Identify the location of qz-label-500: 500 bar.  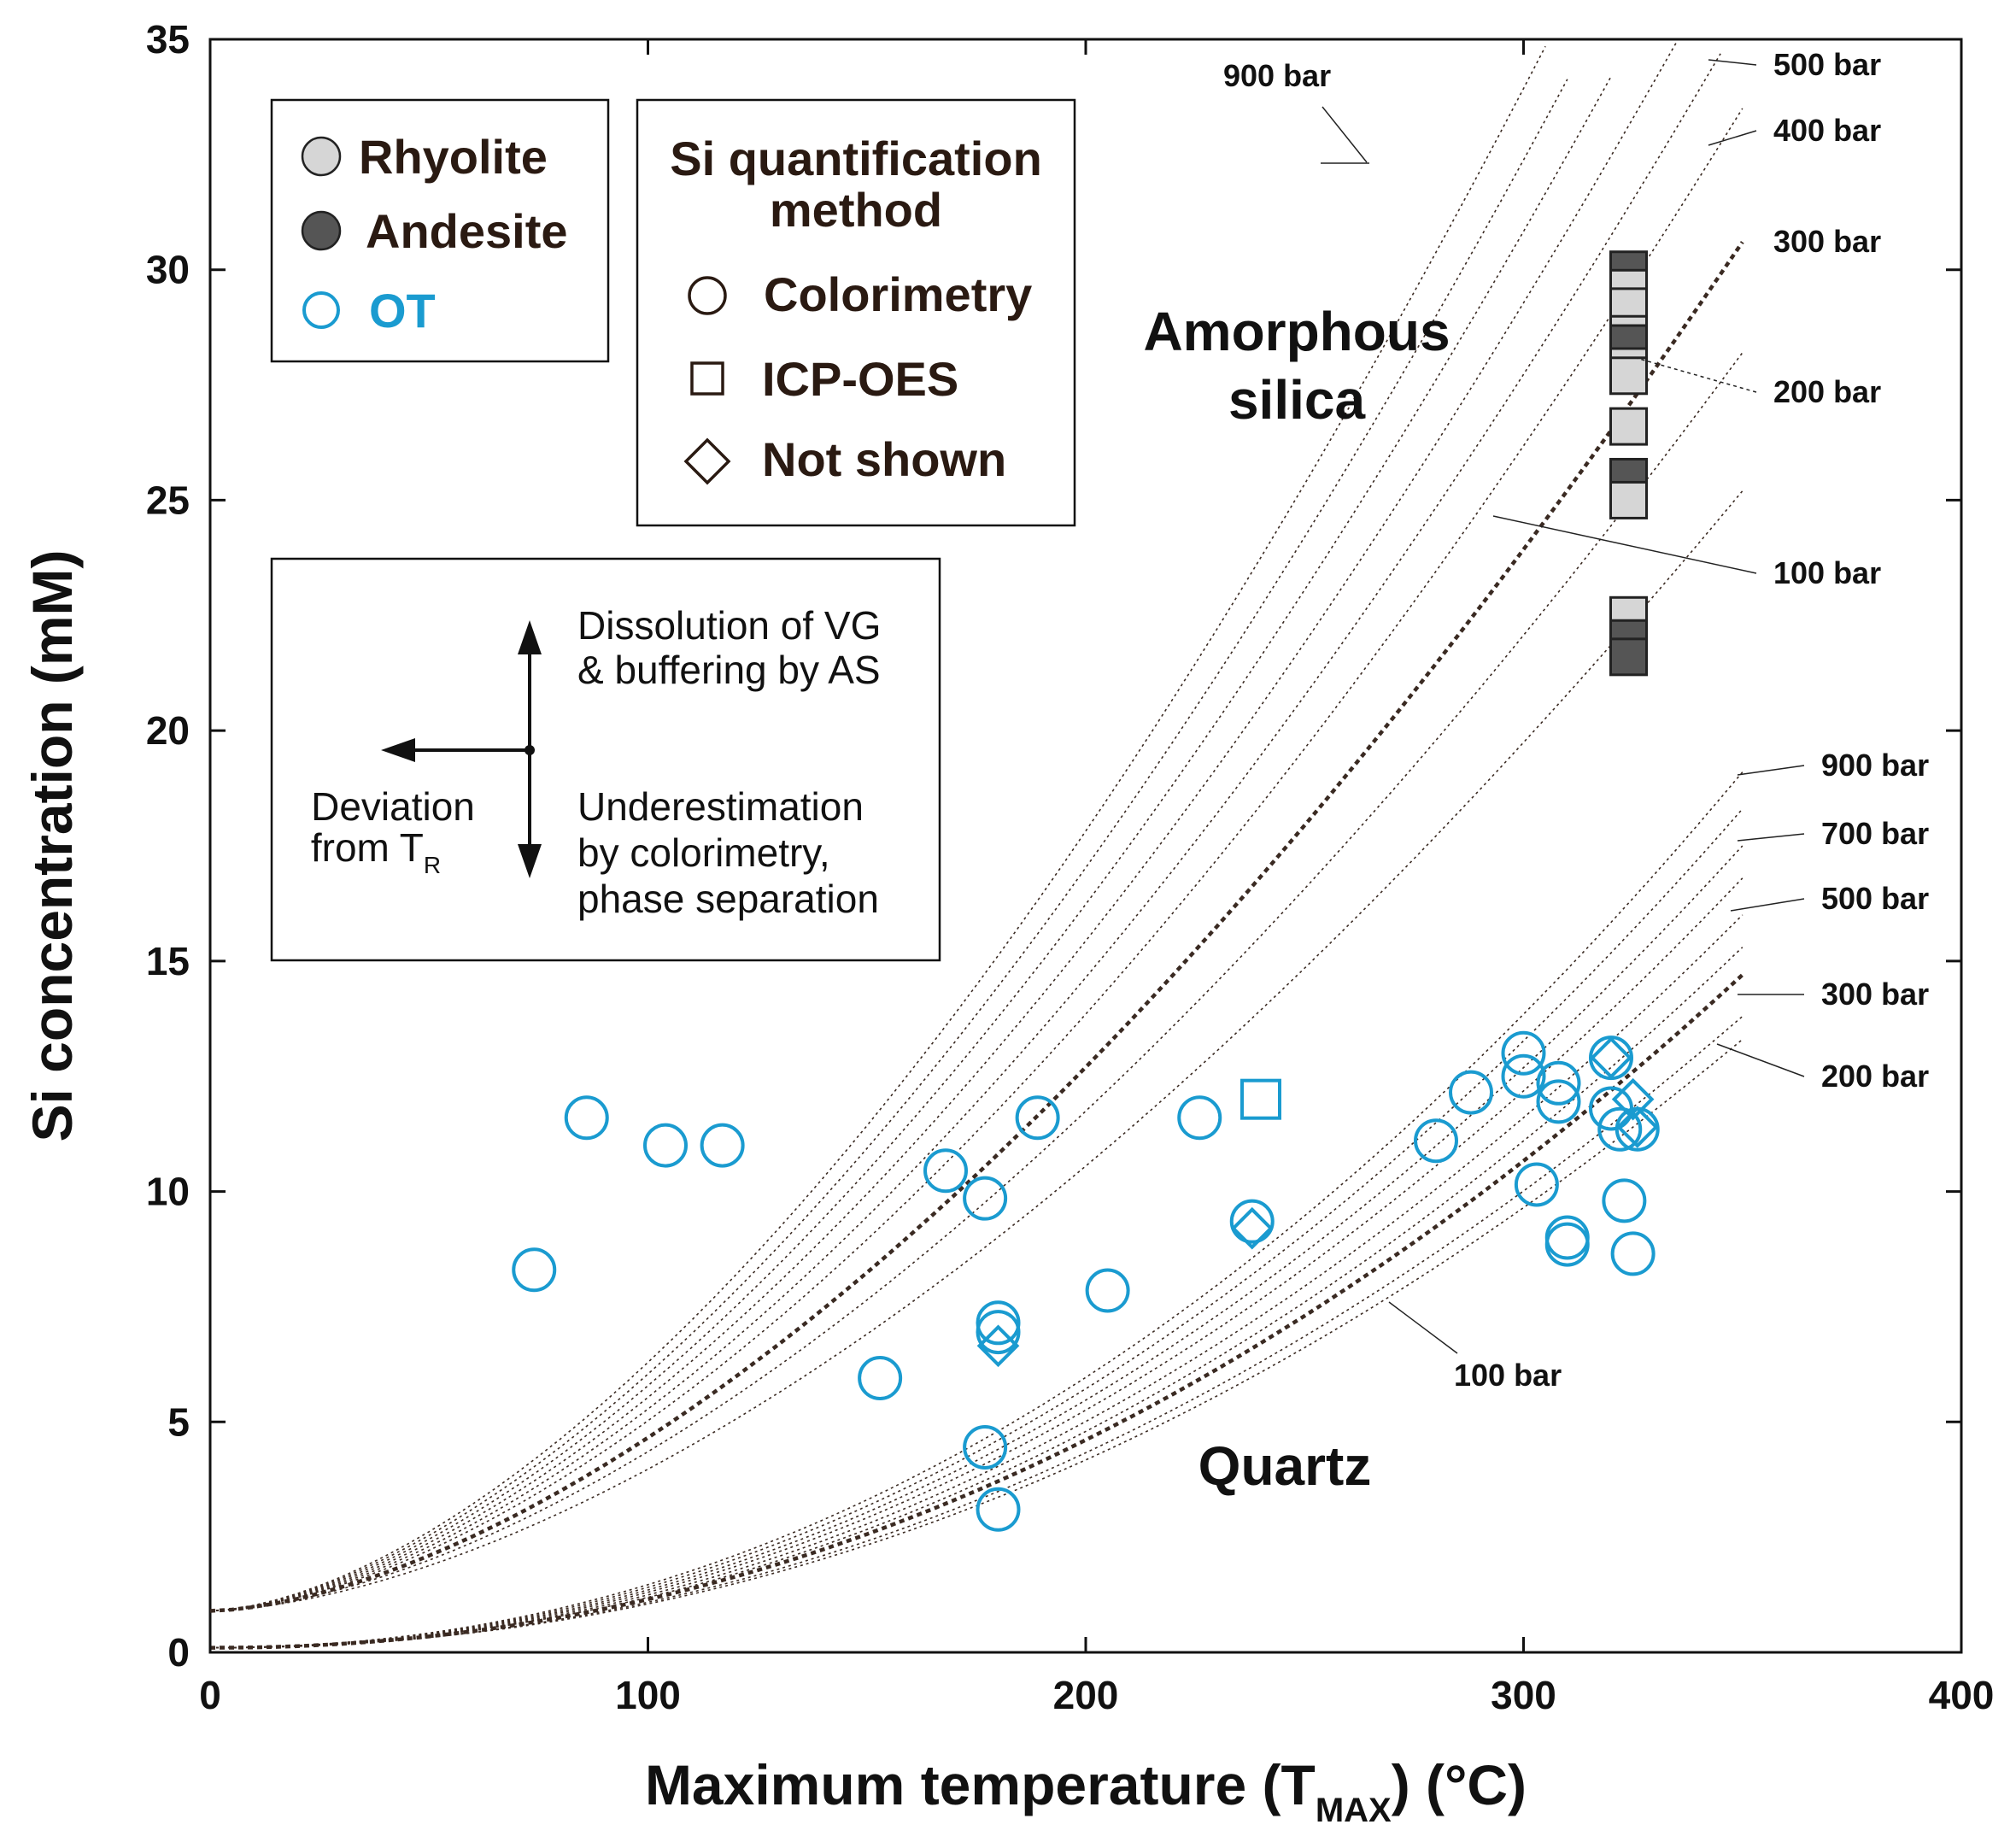
(1875, 898).